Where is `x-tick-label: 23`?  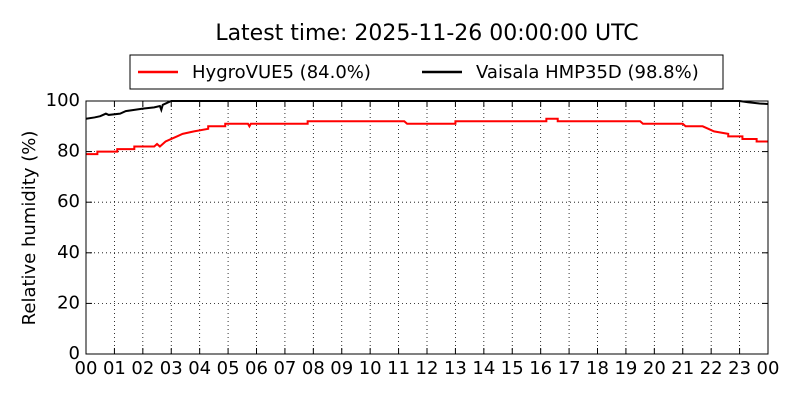 x-tick-label: 23 is located at coordinates (739, 368).